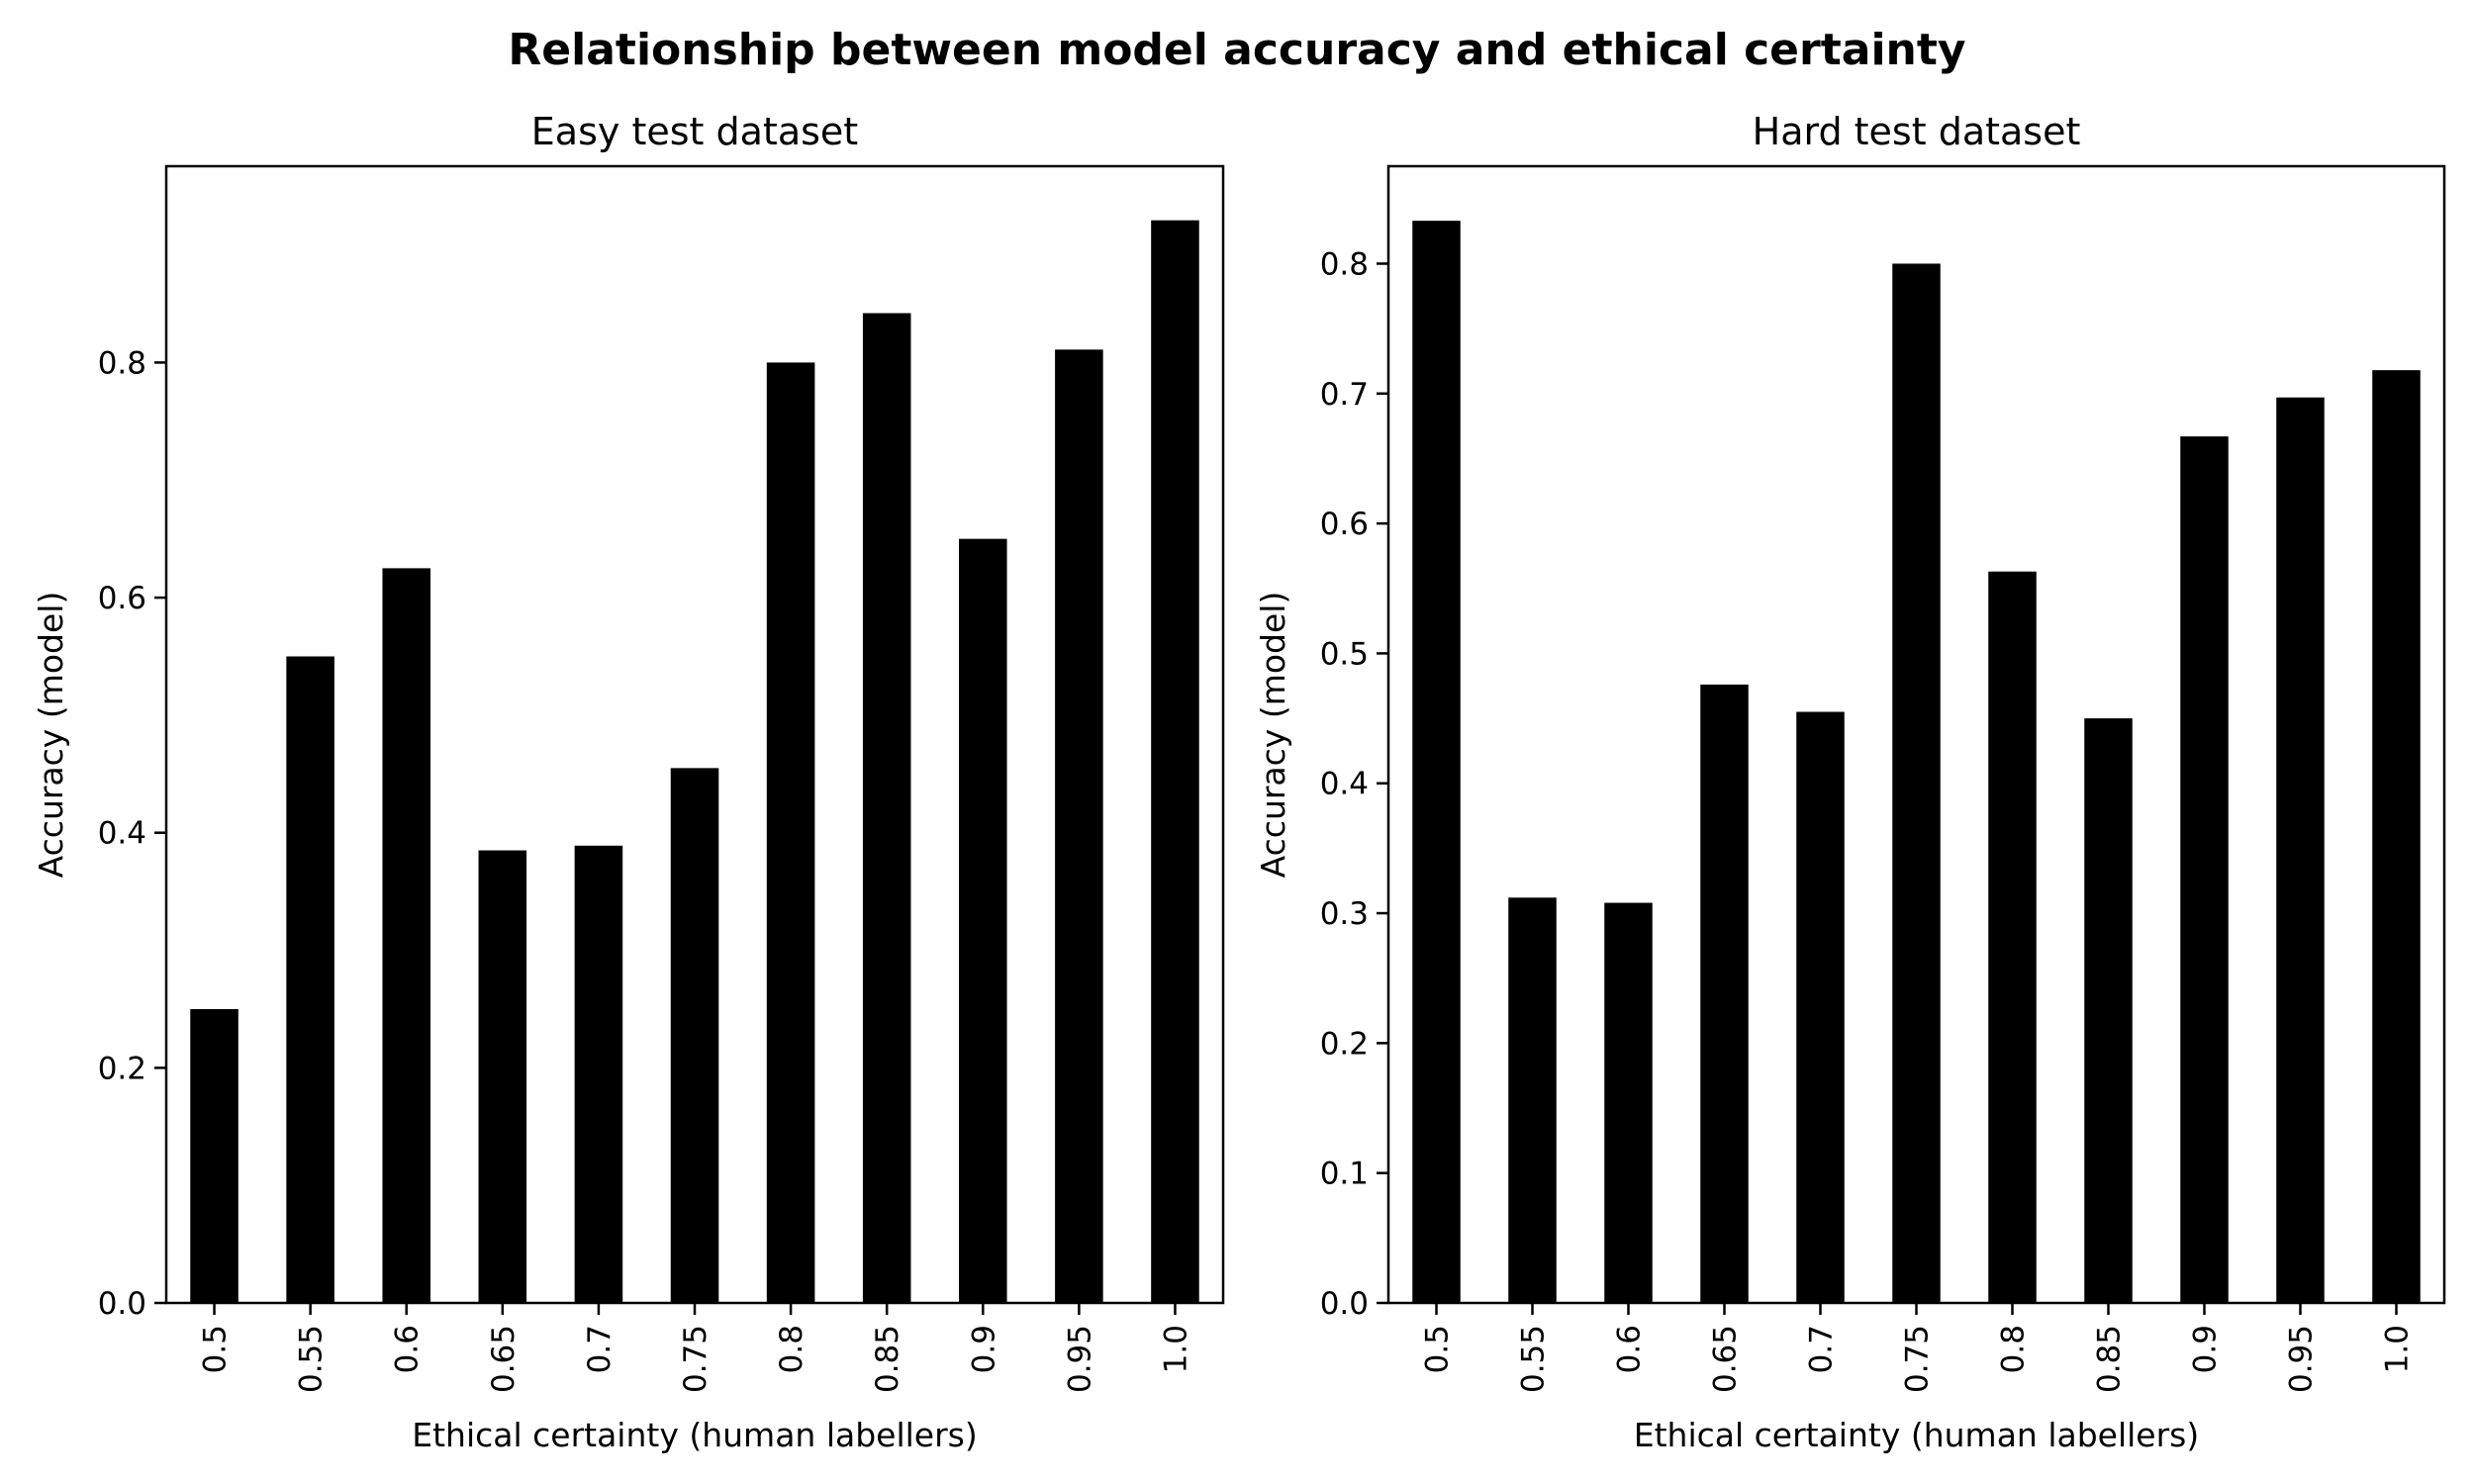 The image size is (2474, 1484). I want to click on y-tick-label: 0.5, so click(1345, 654).